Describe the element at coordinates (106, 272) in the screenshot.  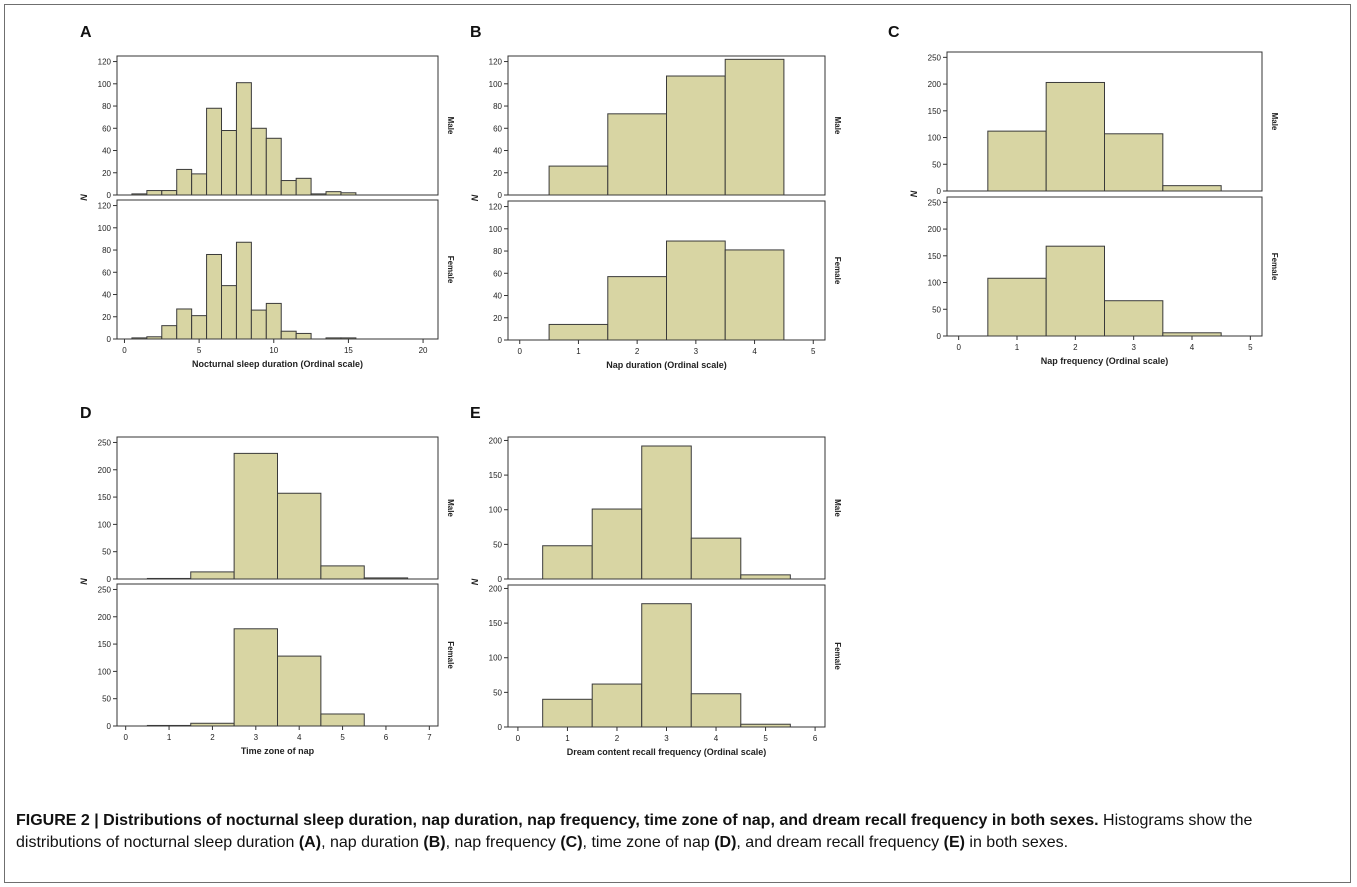
I see `y-tick-label: 60` at that location.